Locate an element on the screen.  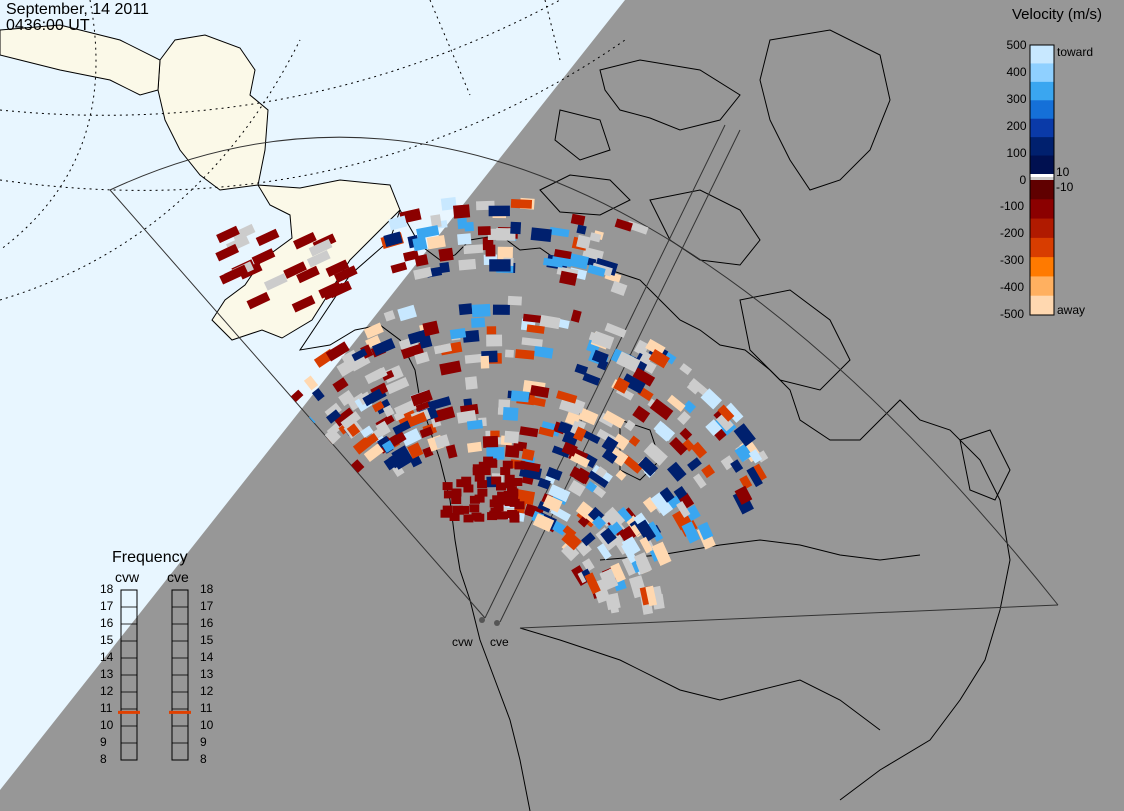
frequency-tick-label-right: 12 is located at coordinates (207, 691).